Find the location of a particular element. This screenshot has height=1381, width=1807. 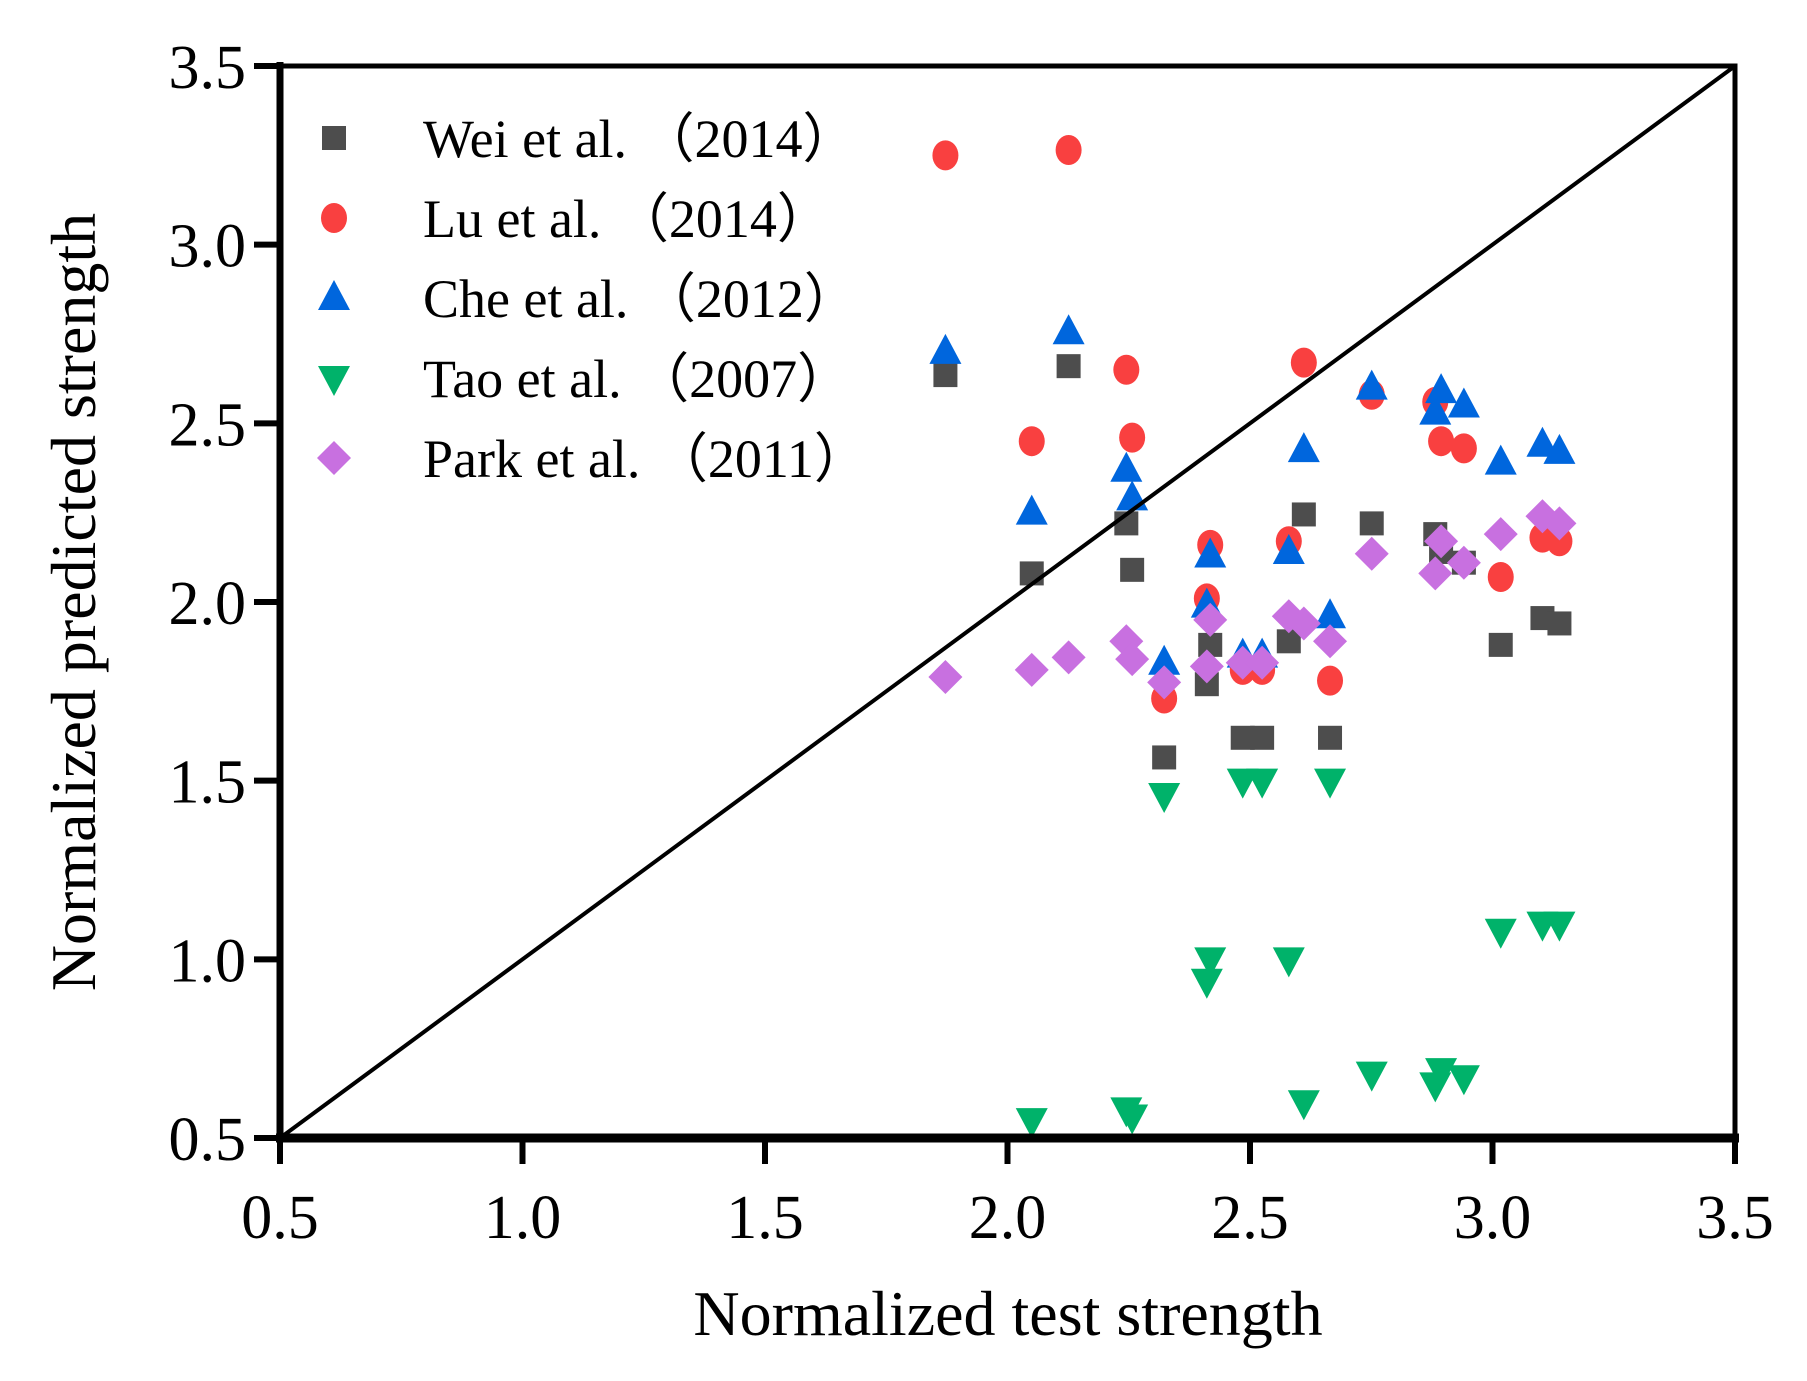

x-tick-label: 1.5 is located at coordinates (765, 1218).